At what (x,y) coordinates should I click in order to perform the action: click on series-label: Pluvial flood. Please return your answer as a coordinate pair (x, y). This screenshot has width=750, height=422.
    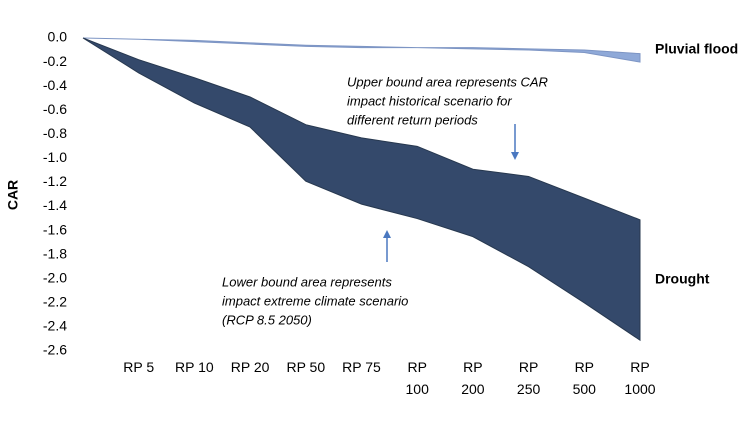
    Looking at the image, I should click on (696, 49).